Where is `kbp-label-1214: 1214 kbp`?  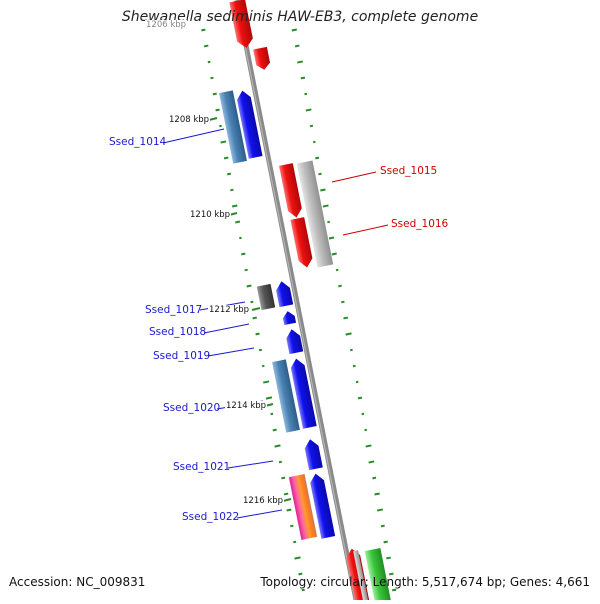 kbp-label-1214: 1214 kbp is located at coordinates (246, 406).